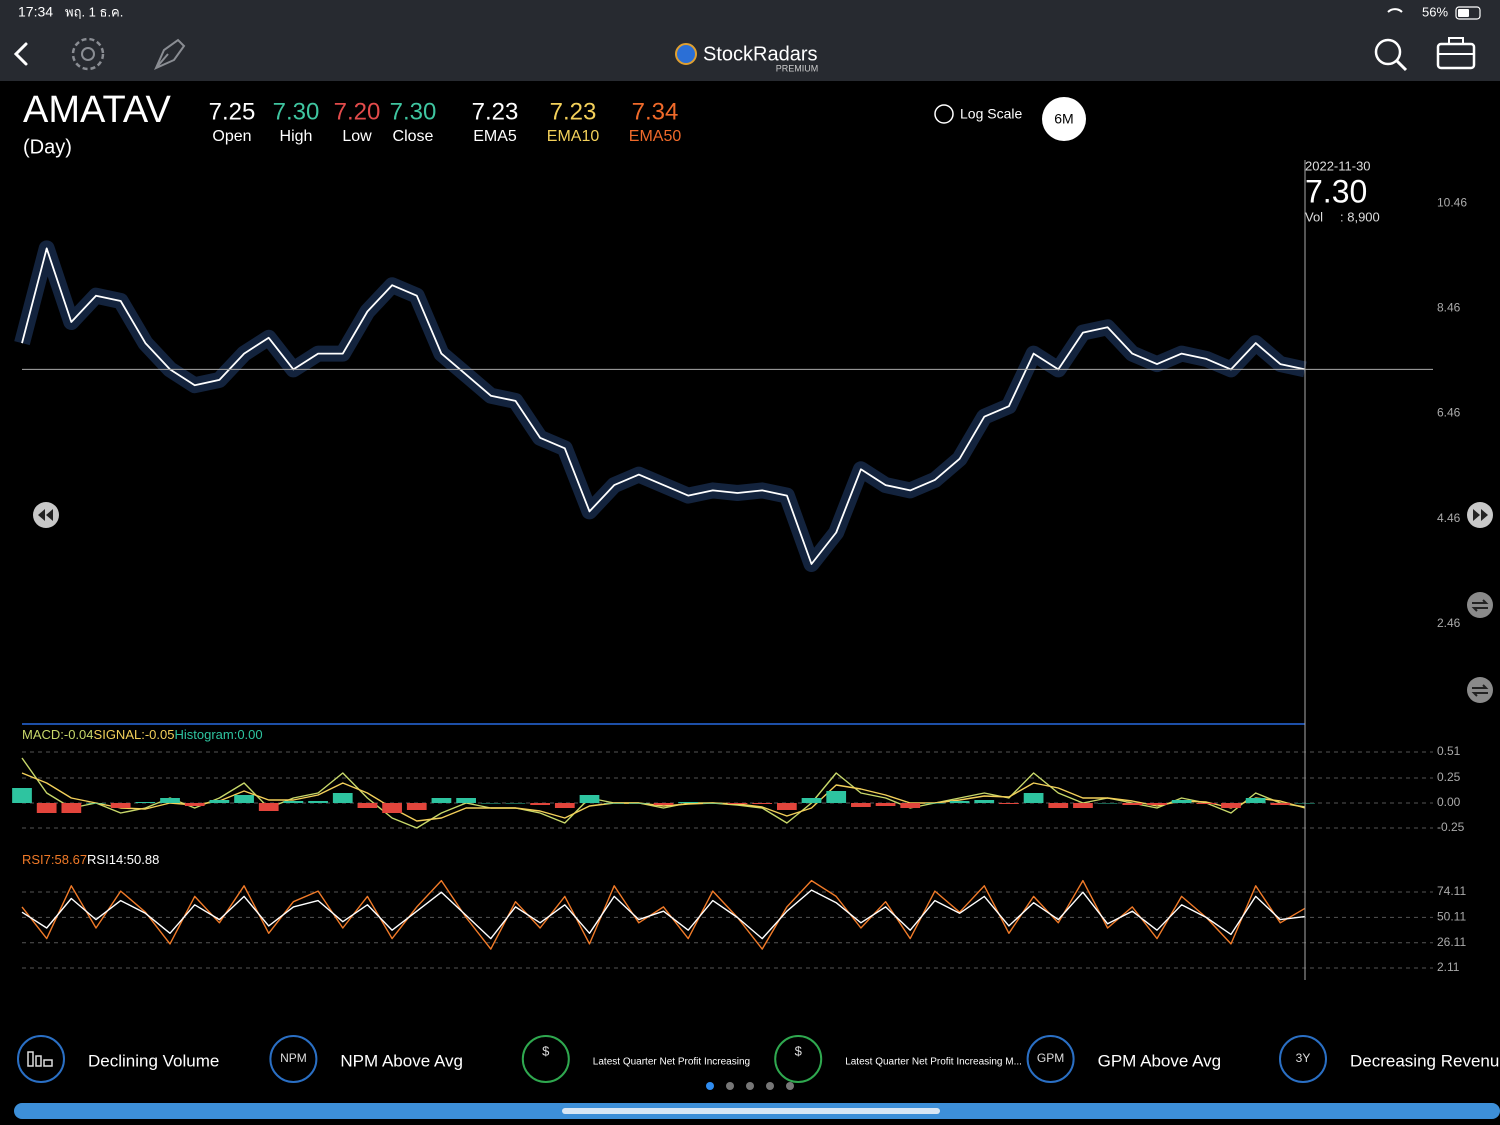 Image resolution: width=1500 pixels, height=1125 pixels. I want to click on field-label: High, so click(296, 136).